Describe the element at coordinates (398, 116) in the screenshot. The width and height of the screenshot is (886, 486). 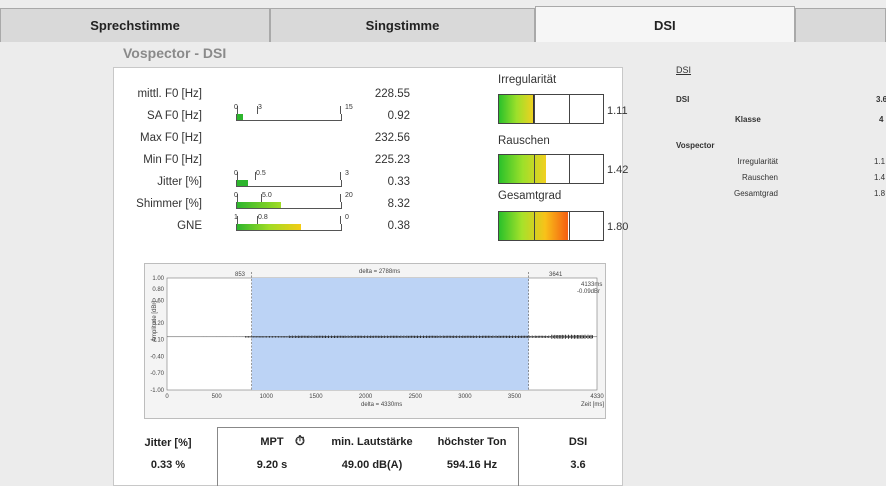
I see `param-value-saf0: 0.92` at that location.